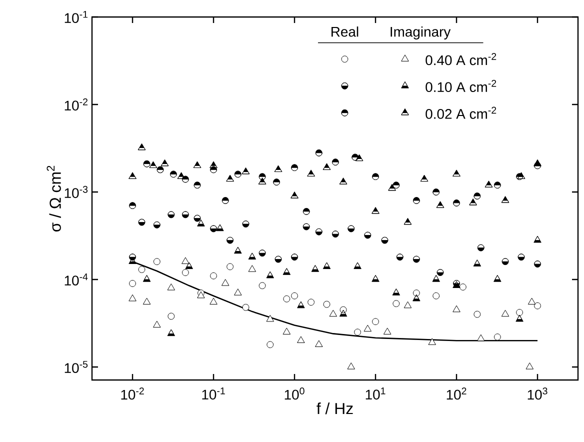 This screenshot has height=442, width=584. Describe the element at coordinates (334, 408) in the screenshot. I see `x-axis-title: f / Hz` at that location.